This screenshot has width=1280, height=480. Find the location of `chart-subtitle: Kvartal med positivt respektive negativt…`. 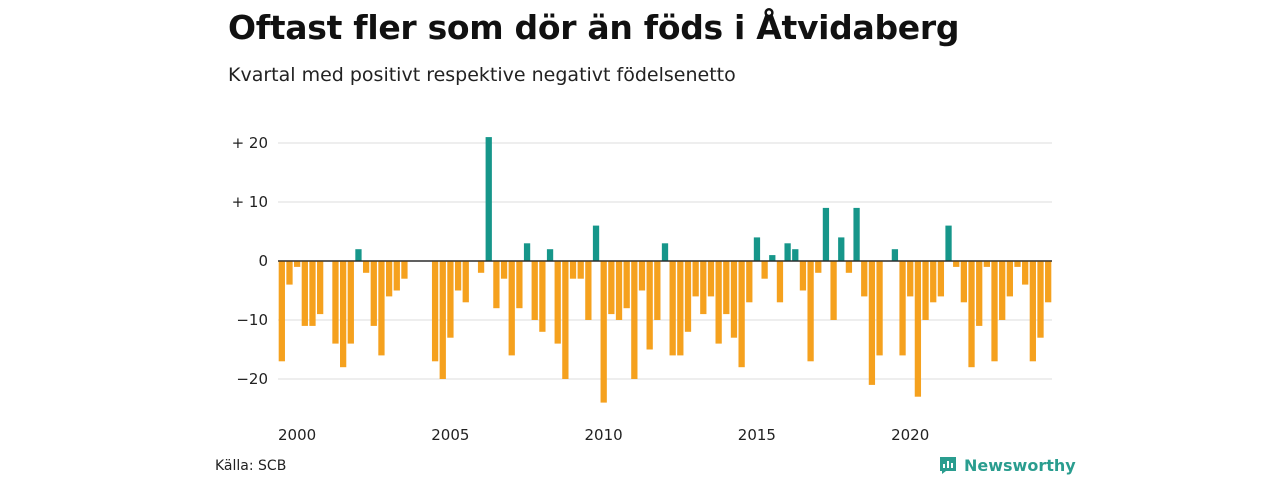

chart-subtitle: Kvartal med positivt respektive negativt… is located at coordinates (482, 75).